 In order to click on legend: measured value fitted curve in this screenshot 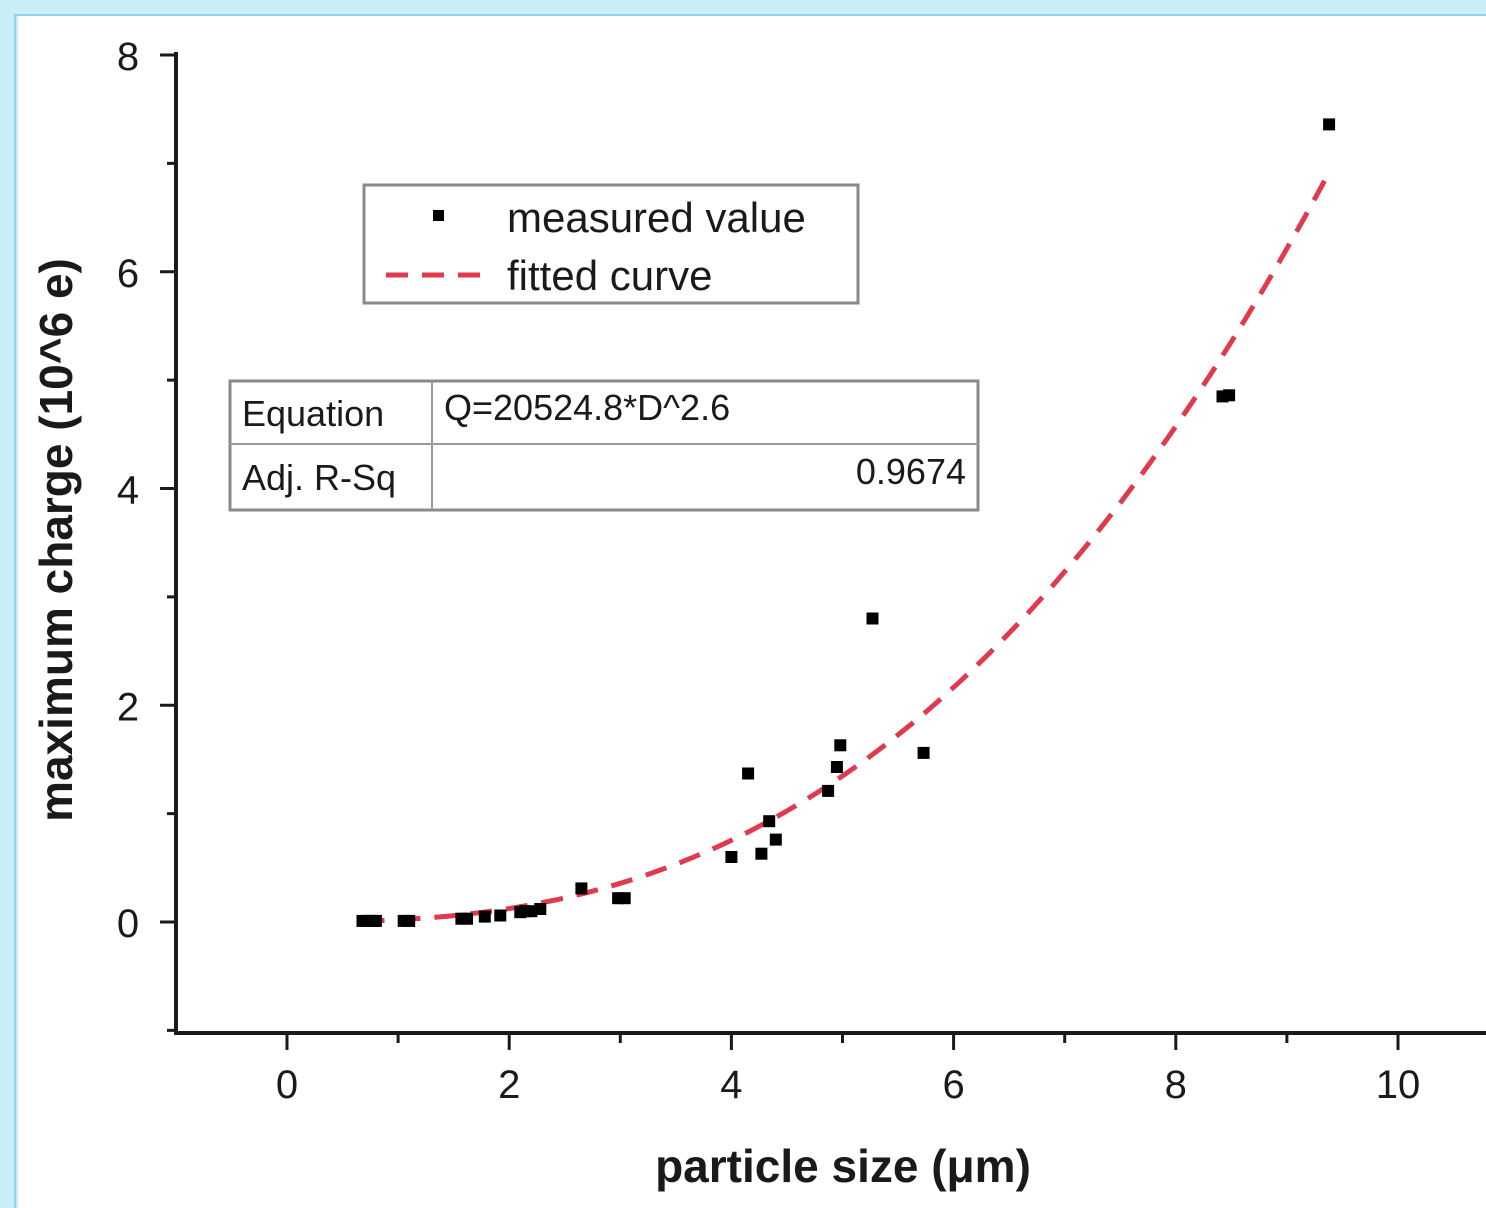, I will do `click(611, 244)`.